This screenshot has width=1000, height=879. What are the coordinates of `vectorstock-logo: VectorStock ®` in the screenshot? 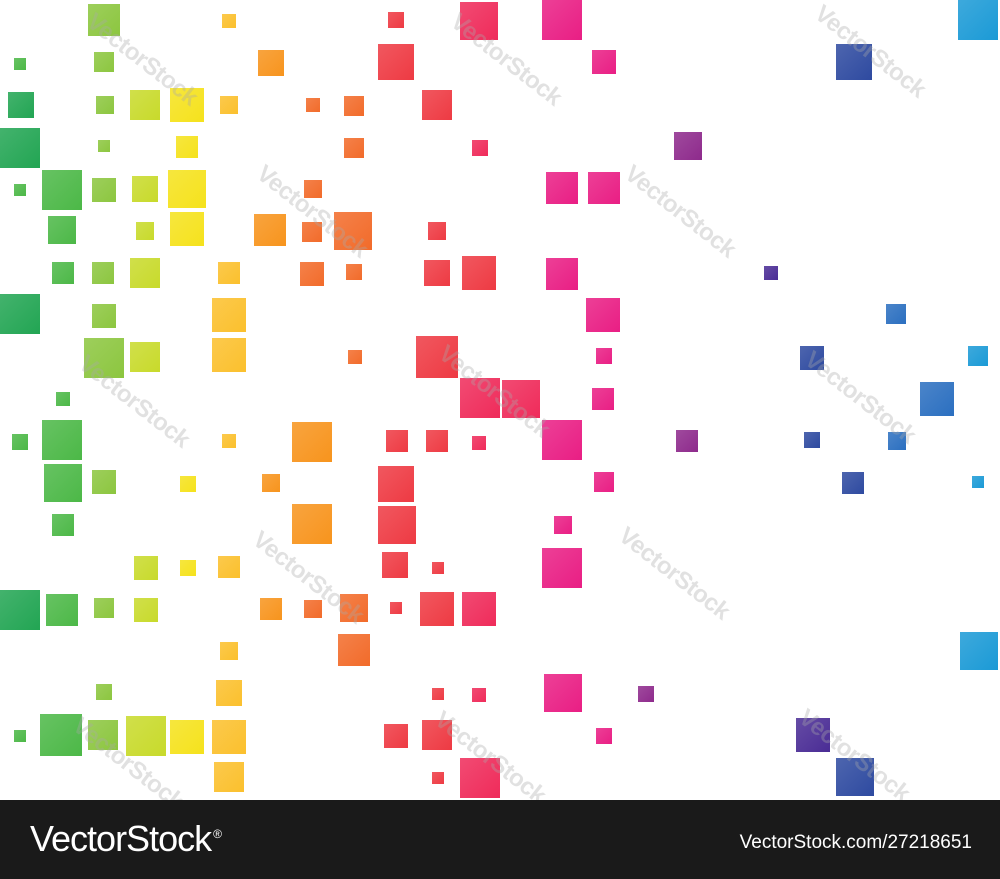 It's located at (126, 839).